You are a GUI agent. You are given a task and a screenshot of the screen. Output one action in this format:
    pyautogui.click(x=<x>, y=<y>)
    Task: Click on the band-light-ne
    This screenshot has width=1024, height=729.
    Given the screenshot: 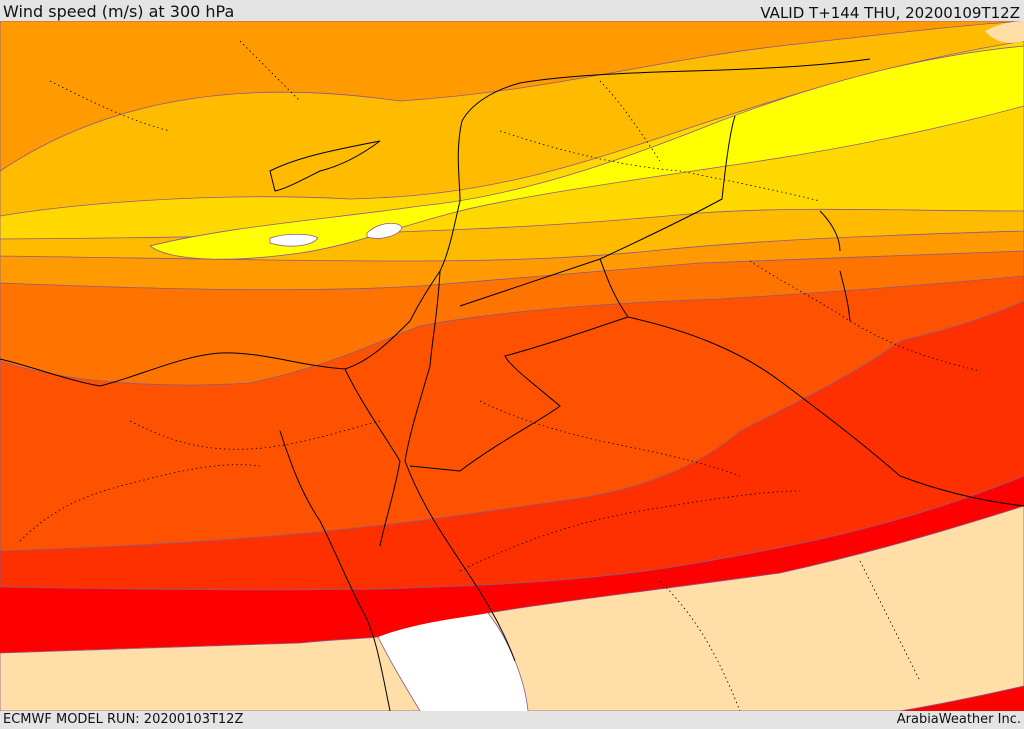 What is the action you would take?
    pyautogui.click(x=1004, y=32)
    